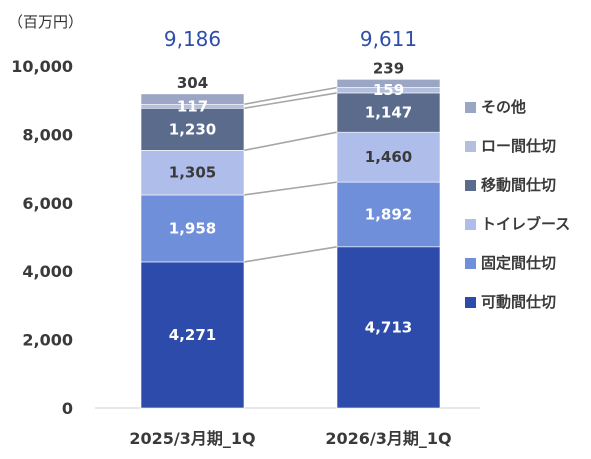  Describe the element at coordinates (518, 263) in the screenshot. I see `legend-label: 固定間仕切` at that location.